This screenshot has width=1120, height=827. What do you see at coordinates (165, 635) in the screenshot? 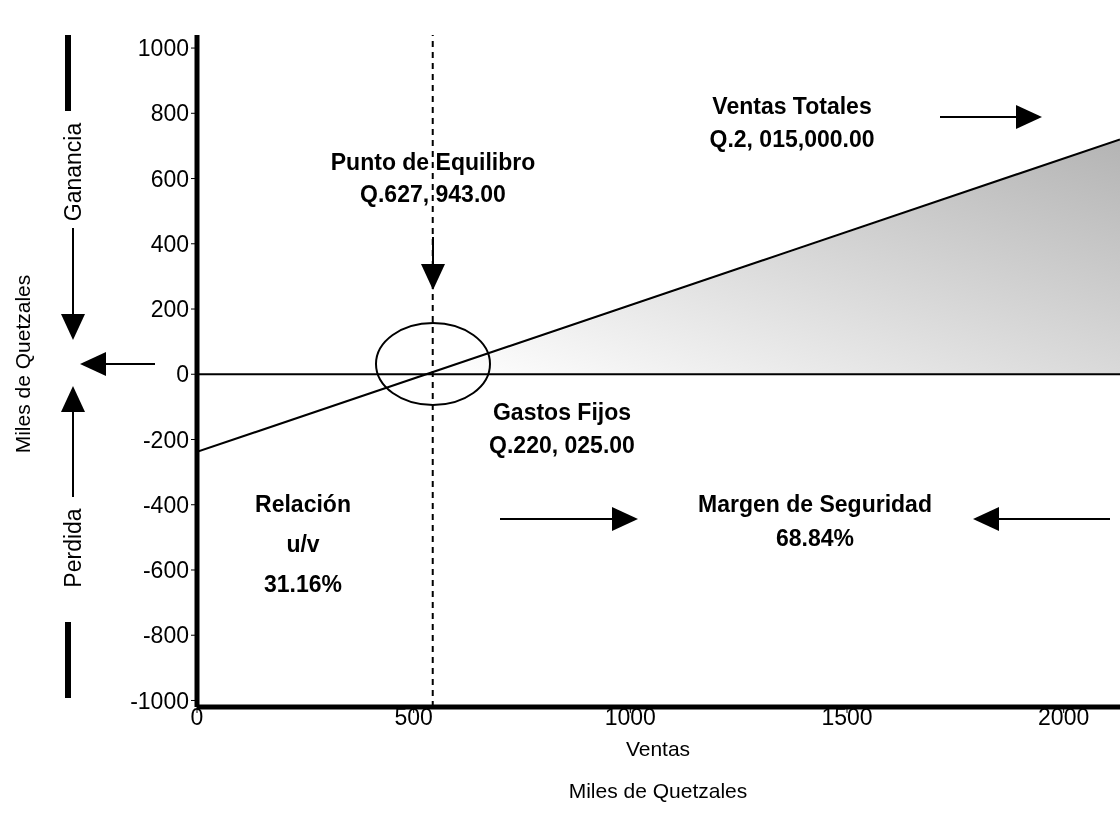
I see `y-tick-label: -800` at bounding box center [165, 635].